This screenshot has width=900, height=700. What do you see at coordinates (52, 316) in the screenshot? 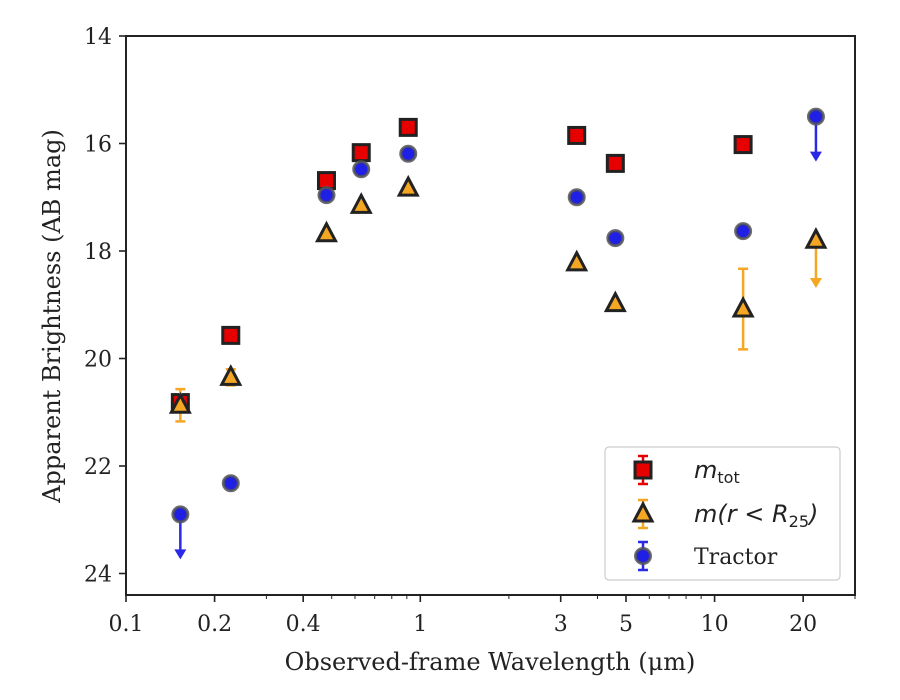
I see `y-axis-label: Apparent Brightness (AB mag)` at bounding box center [52, 316].